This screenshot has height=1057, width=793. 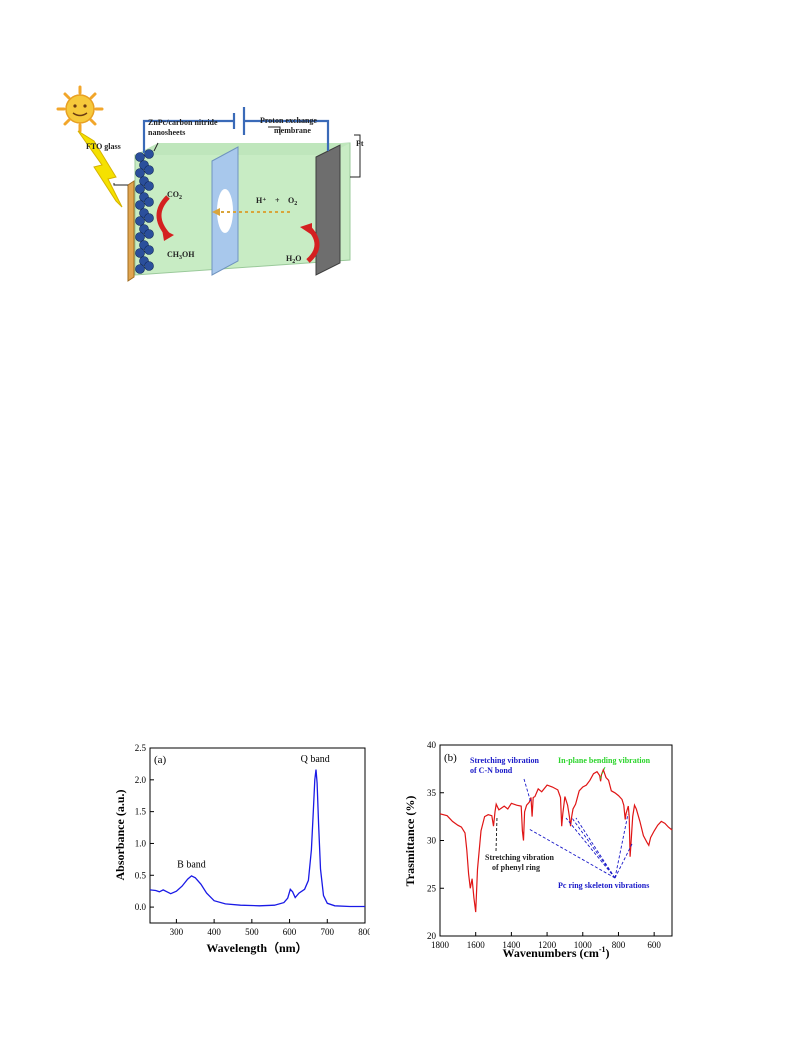 What do you see at coordinates (289, 125) in the screenshot?
I see `membrane-label: Proton exchange membrane` at bounding box center [289, 125].